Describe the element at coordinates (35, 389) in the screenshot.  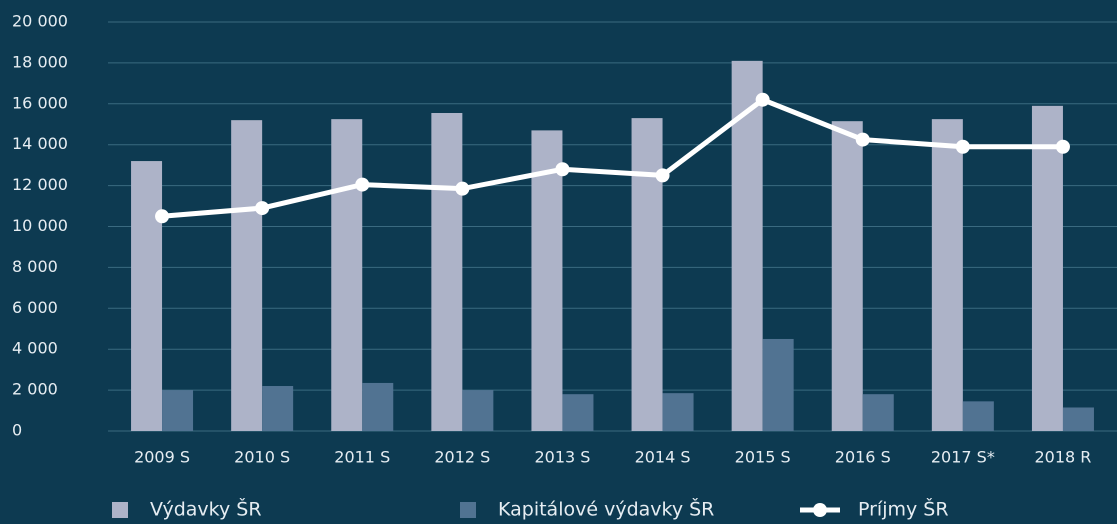
I see `y-tick-label: 2 000` at that location.